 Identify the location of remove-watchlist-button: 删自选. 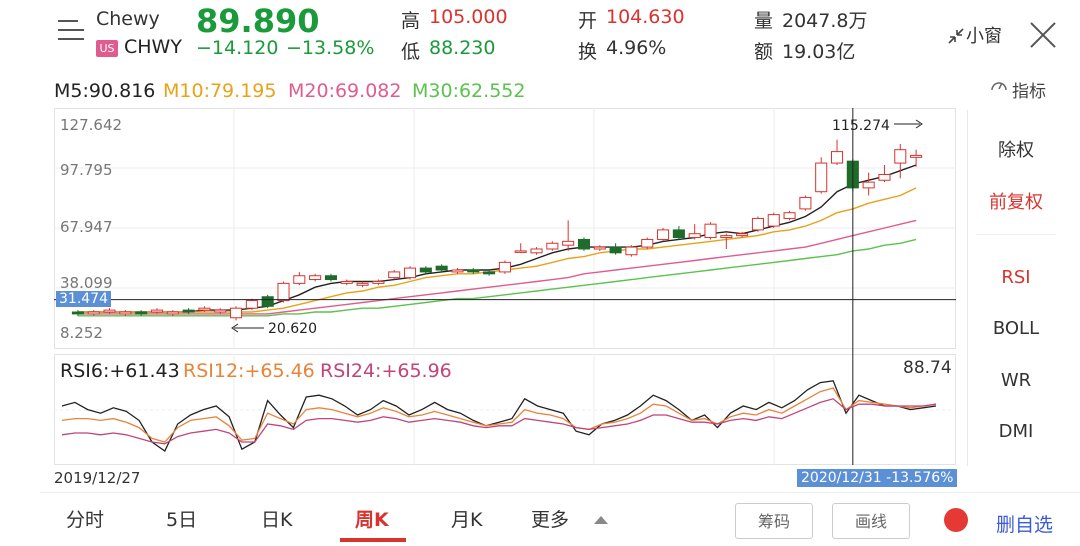
(1025, 525).